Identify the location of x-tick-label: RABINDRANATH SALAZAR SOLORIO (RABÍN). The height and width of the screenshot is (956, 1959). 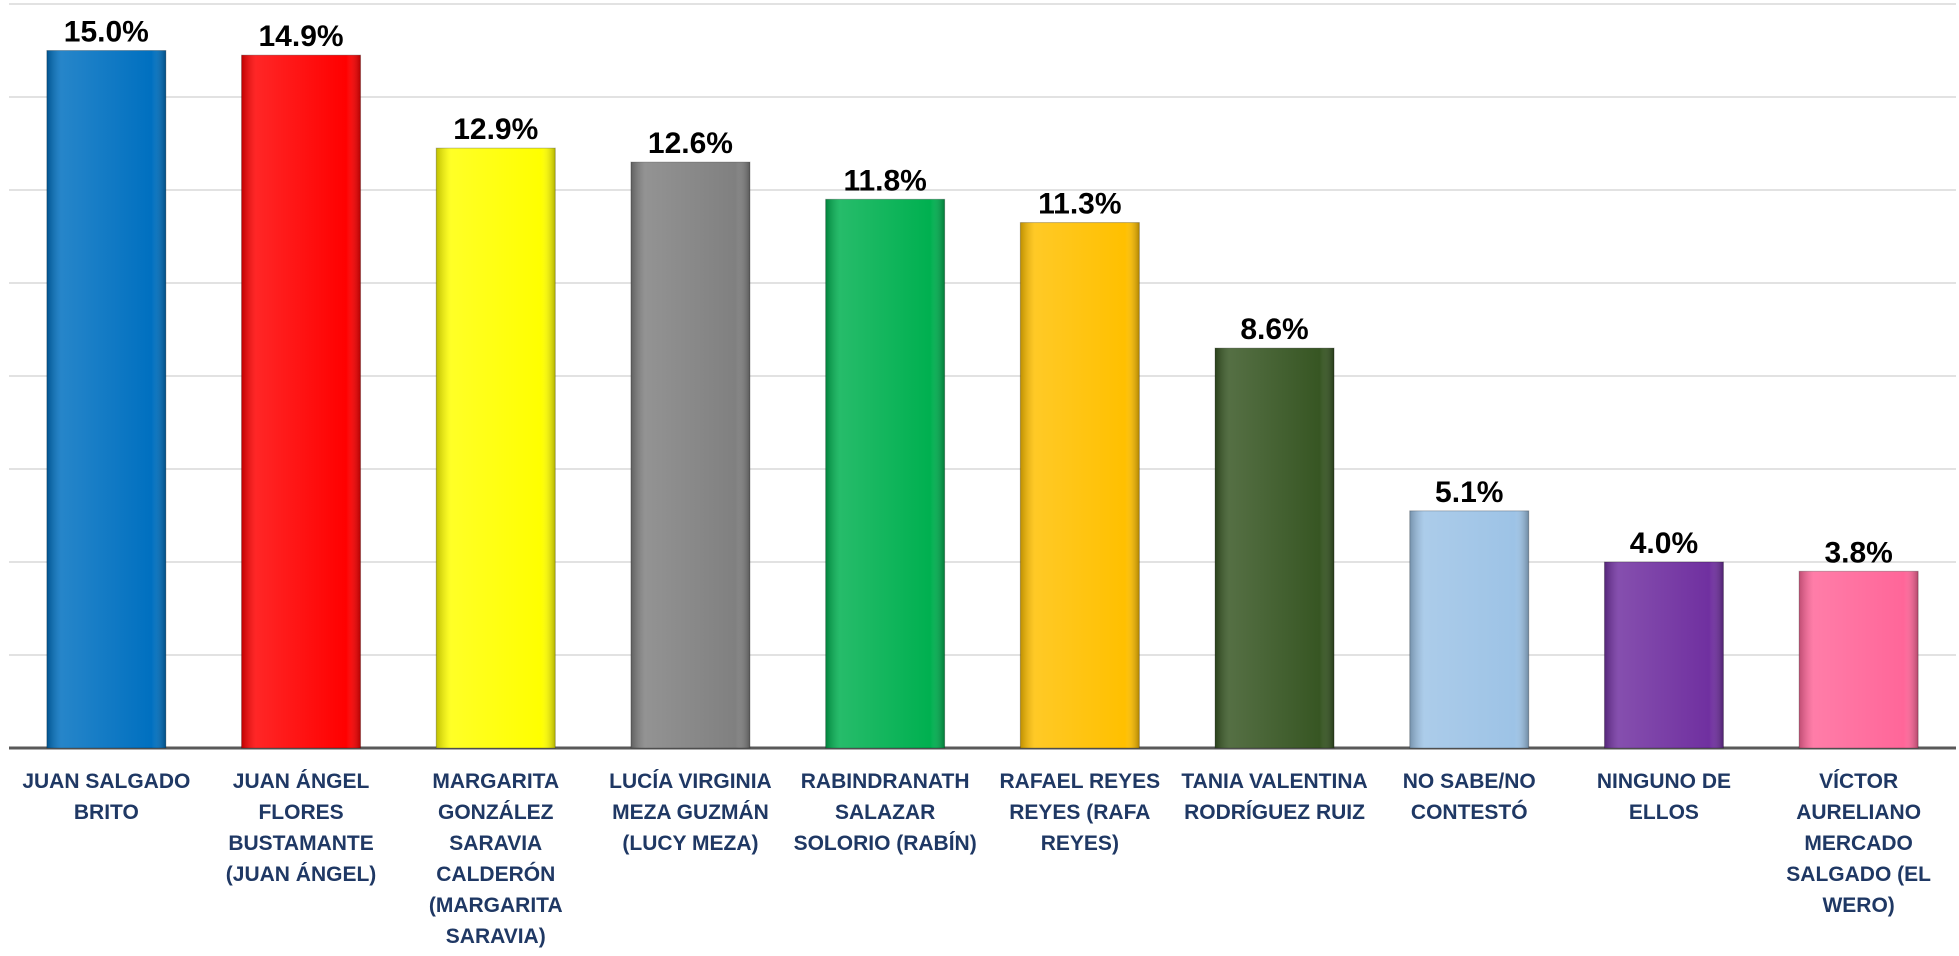
(885, 812).